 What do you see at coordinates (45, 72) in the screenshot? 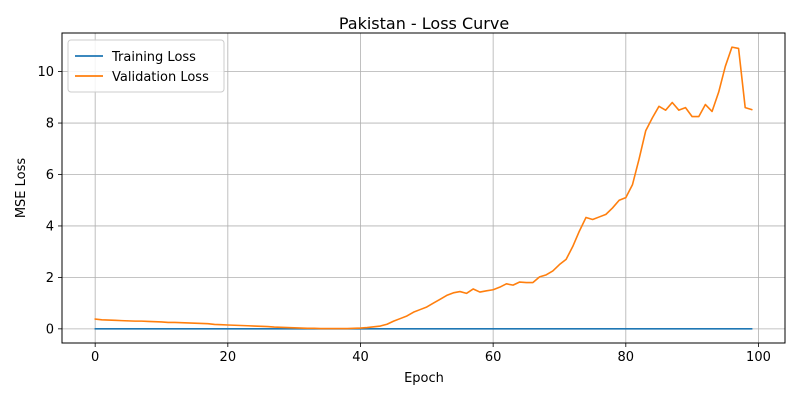
I see `y-tick-label: 10` at bounding box center [45, 72].